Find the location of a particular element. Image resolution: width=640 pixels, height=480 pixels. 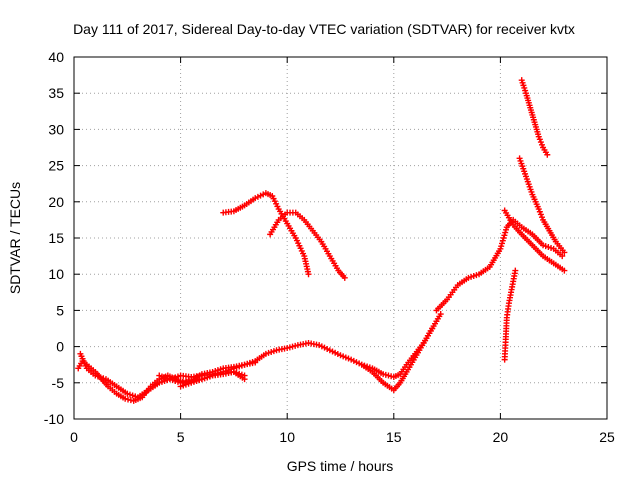

x-tick-label: 5 is located at coordinates (181, 437).